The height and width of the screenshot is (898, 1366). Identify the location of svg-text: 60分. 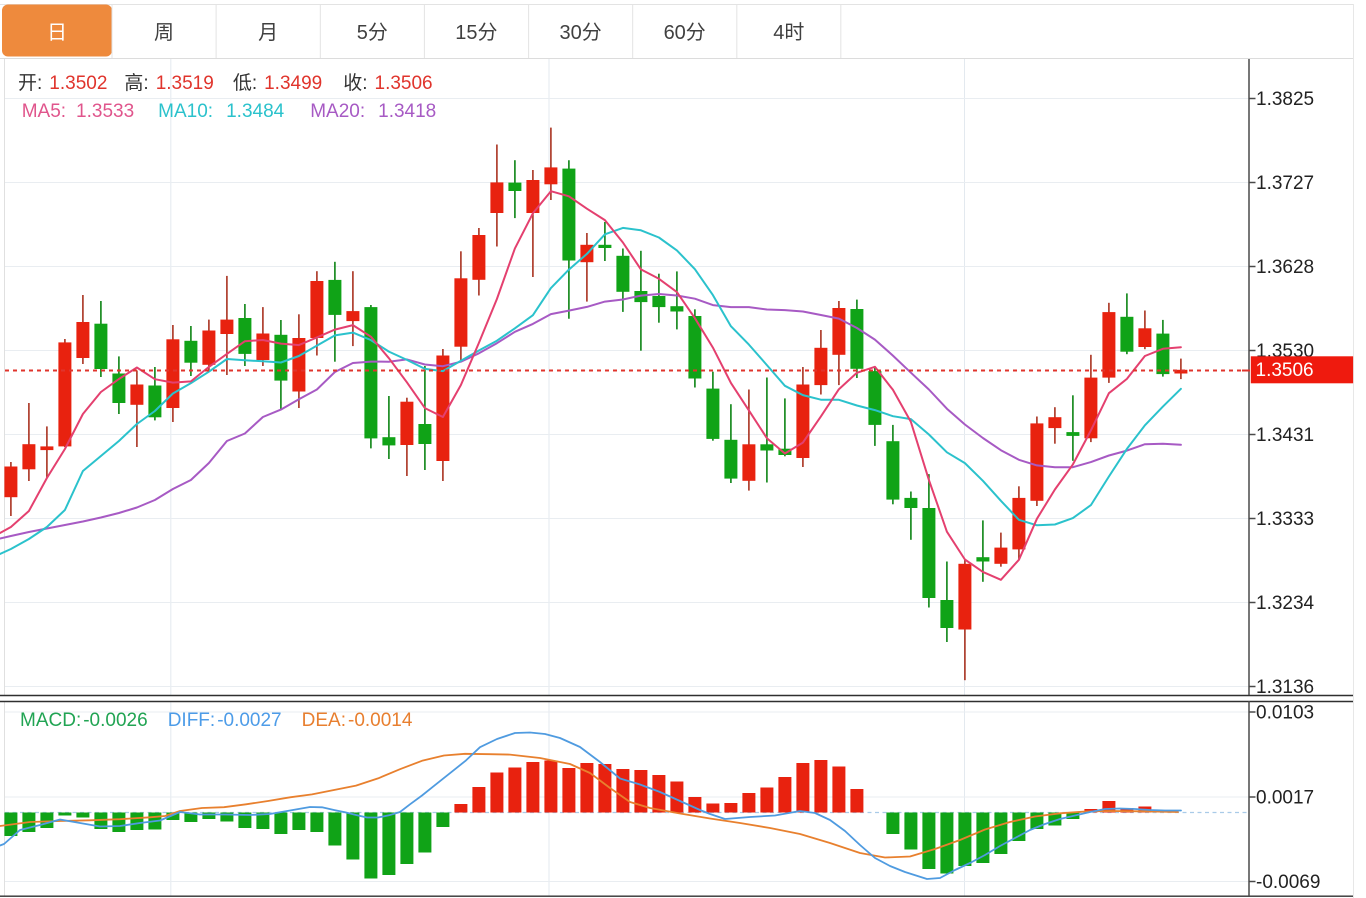
(685, 32).